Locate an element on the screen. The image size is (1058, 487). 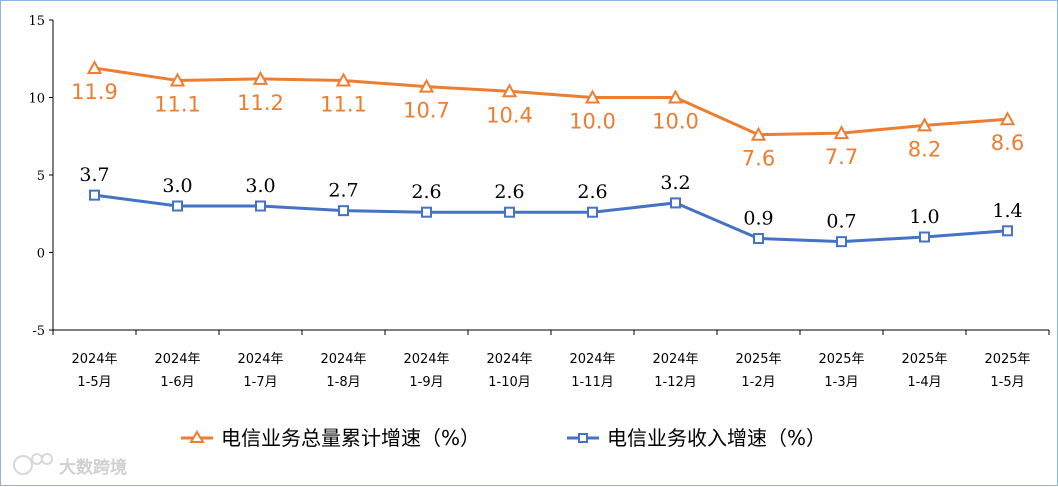
y-tick-label: 15 is located at coordinates (36, 21).